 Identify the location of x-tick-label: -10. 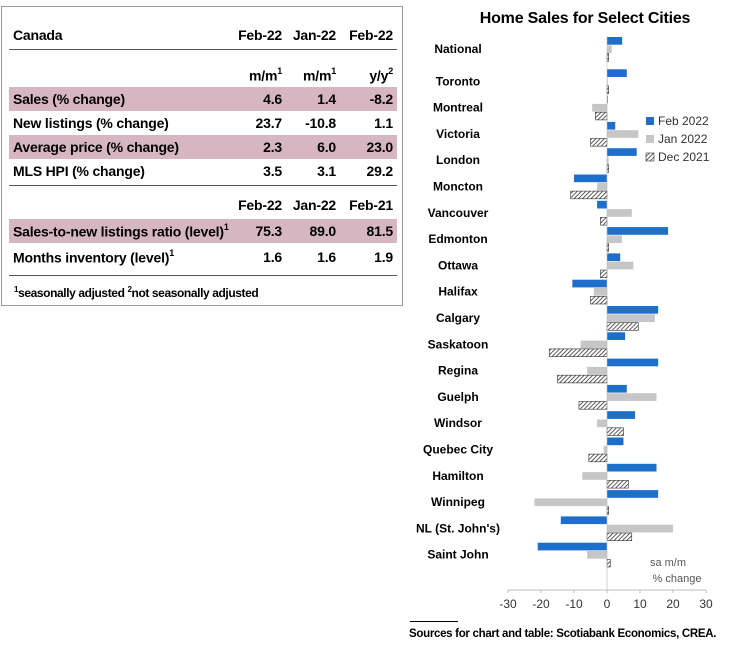
(574, 604).